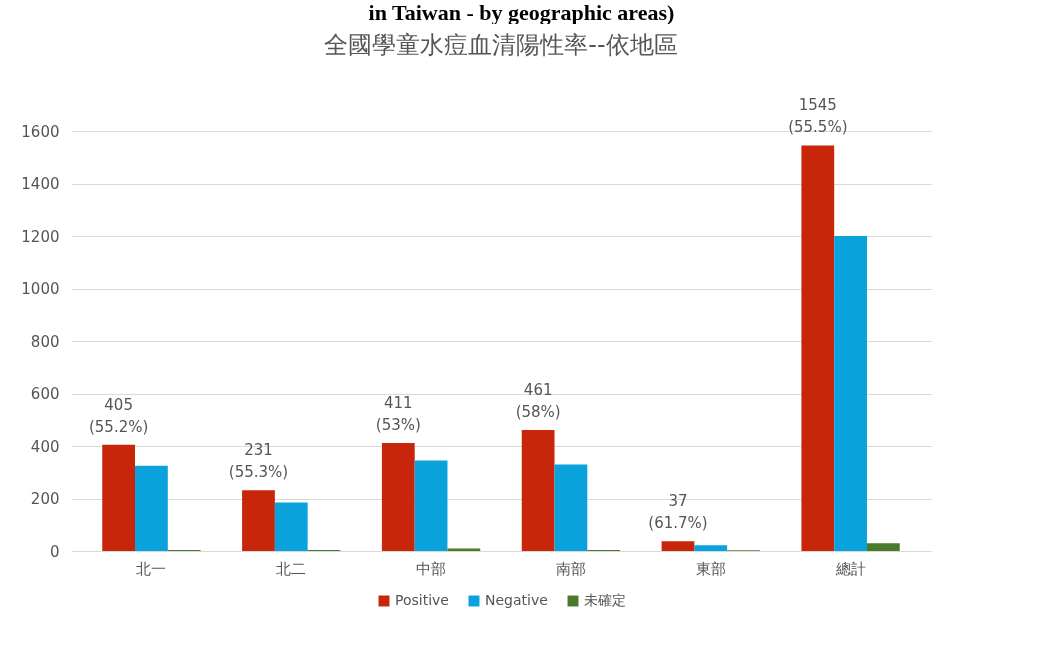  What do you see at coordinates (850, 568) in the screenshot?
I see `x-tick-label: 總計` at bounding box center [850, 568].